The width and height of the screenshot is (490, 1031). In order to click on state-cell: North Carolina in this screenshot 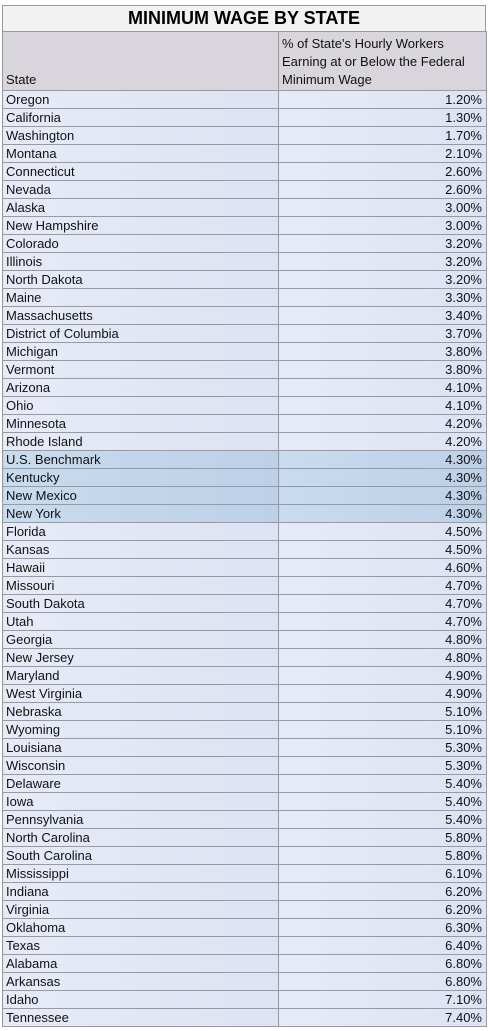, I will do `click(140, 837)`.